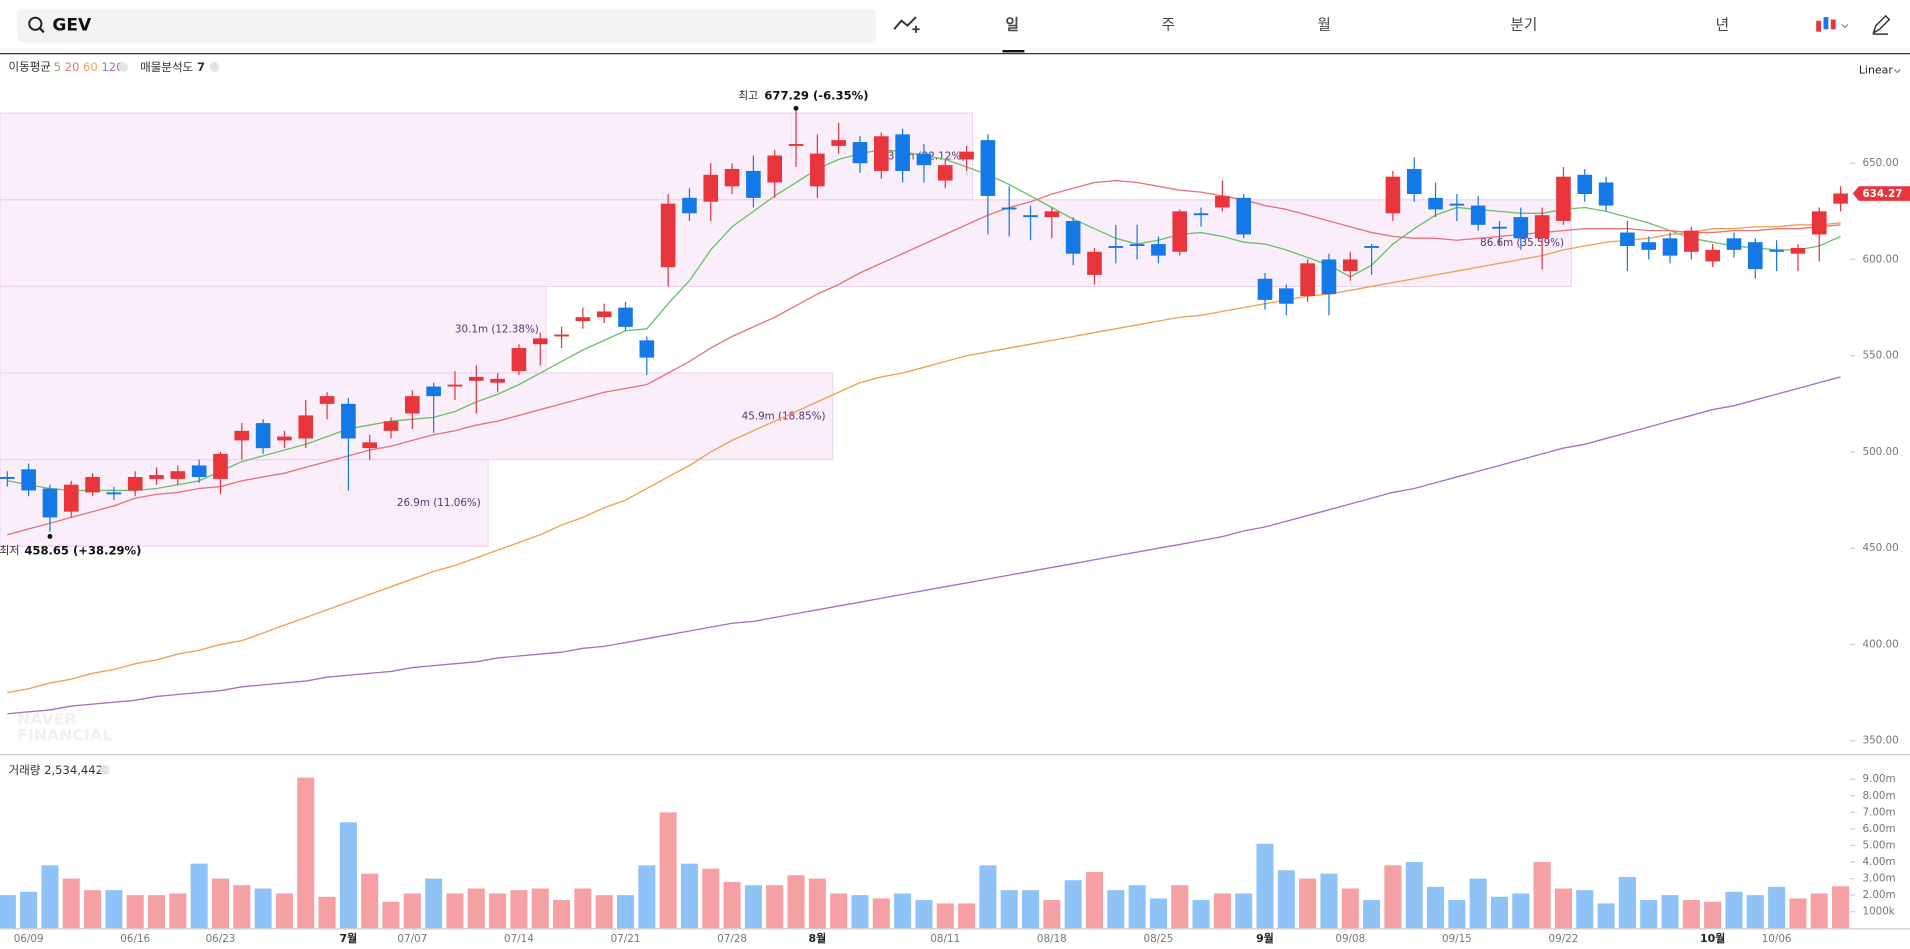 Image resolution: width=1910 pixels, height=949 pixels. What do you see at coordinates (1167, 25) in the screenshot?
I see `tab: 주` at bounding box center [1167, 25].